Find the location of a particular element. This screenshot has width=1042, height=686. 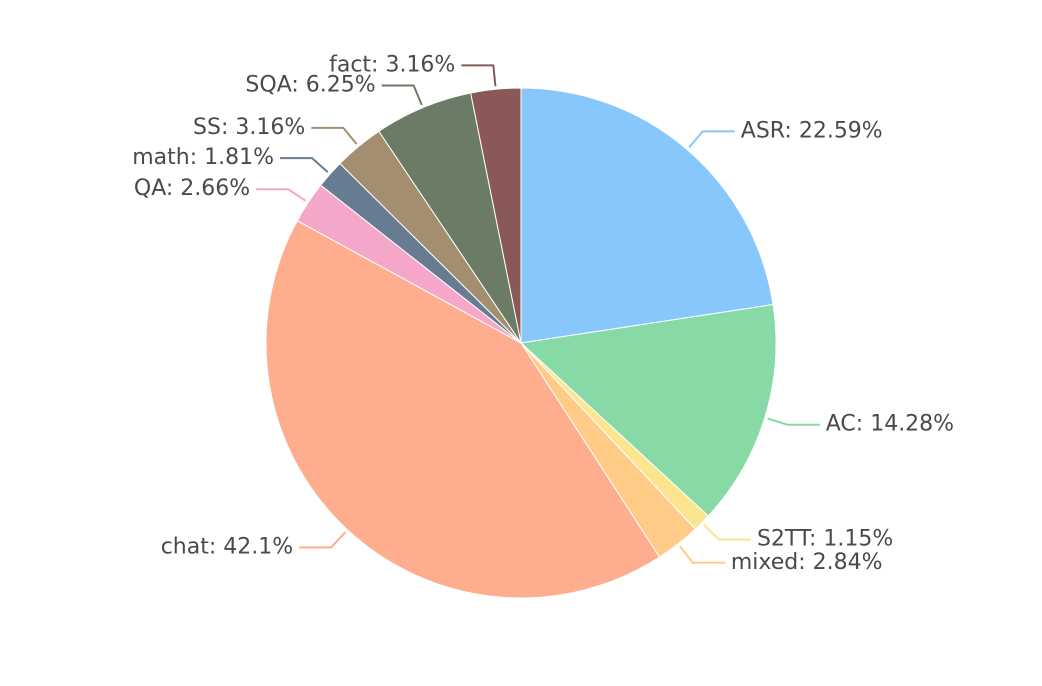

slice-label-qa: QA: 2.66% is located at coordinates (192, 188).